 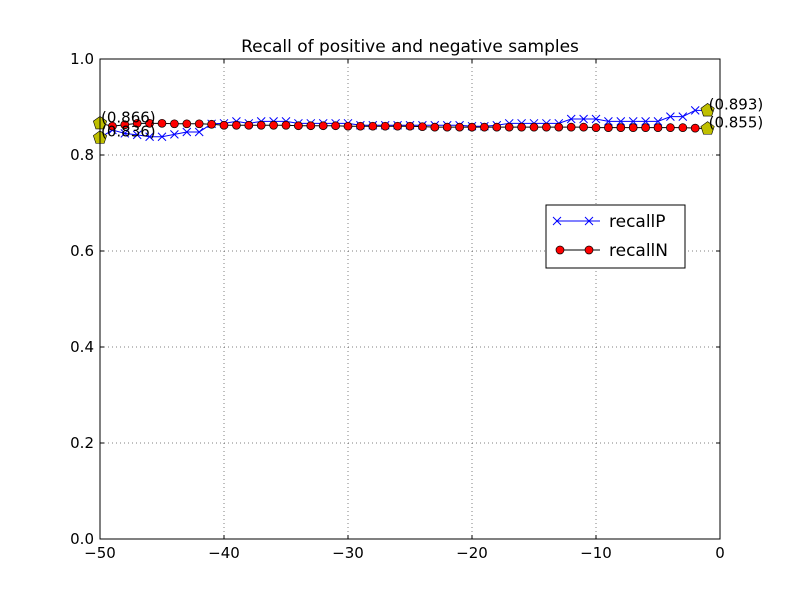 What do you see at coordinates (596, 553) in the screenshot?
I see `x-tick-label: −10` at bounding box center [596, 553].